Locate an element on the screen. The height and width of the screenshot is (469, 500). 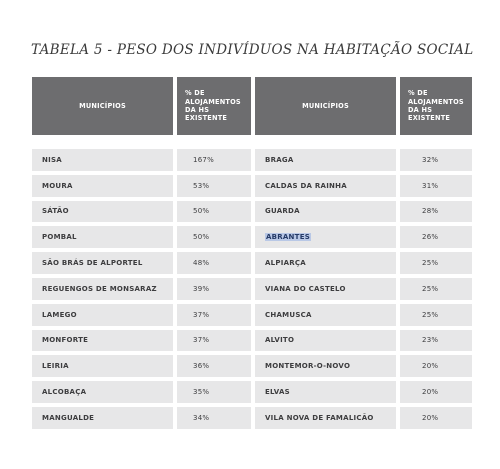
municipio-right-cell: VIANA DO CASTELO is located at coordinates (325, 288).